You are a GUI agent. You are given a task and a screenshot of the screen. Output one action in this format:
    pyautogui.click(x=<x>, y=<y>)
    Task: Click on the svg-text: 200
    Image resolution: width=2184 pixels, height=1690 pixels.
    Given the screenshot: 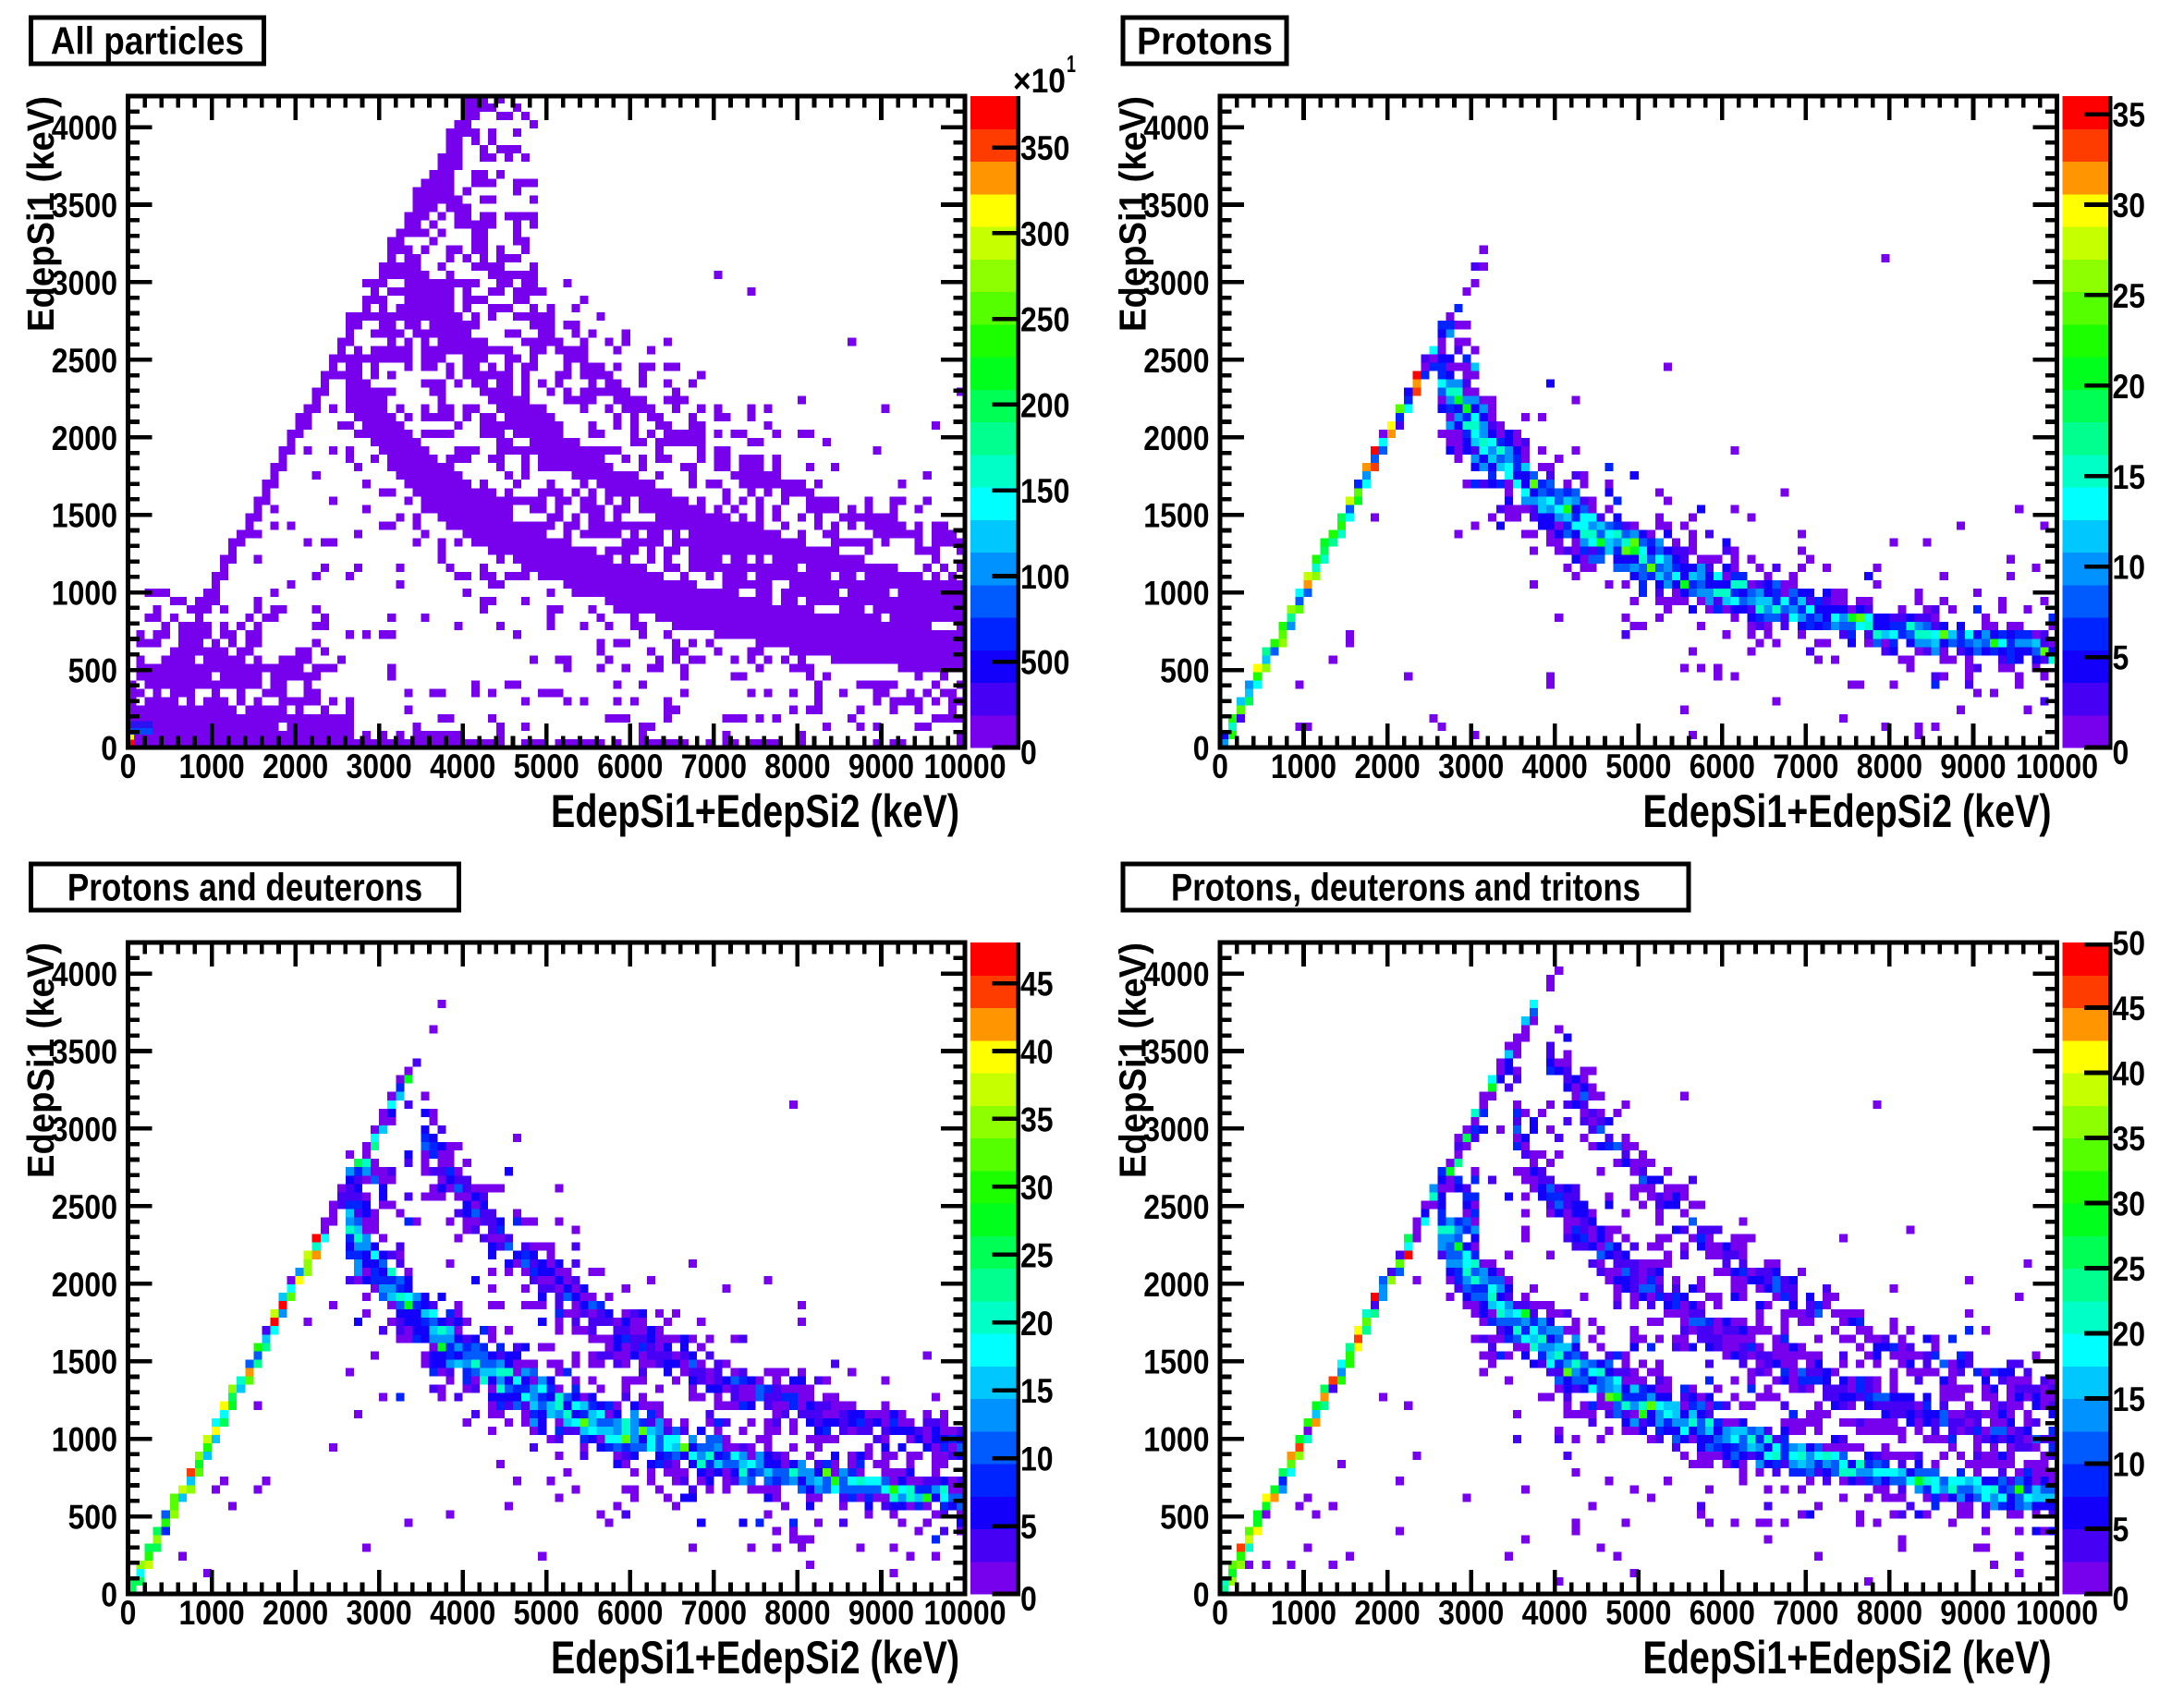 What is the action you would take?
    pyautogui.click(x=1044, y=404)
    